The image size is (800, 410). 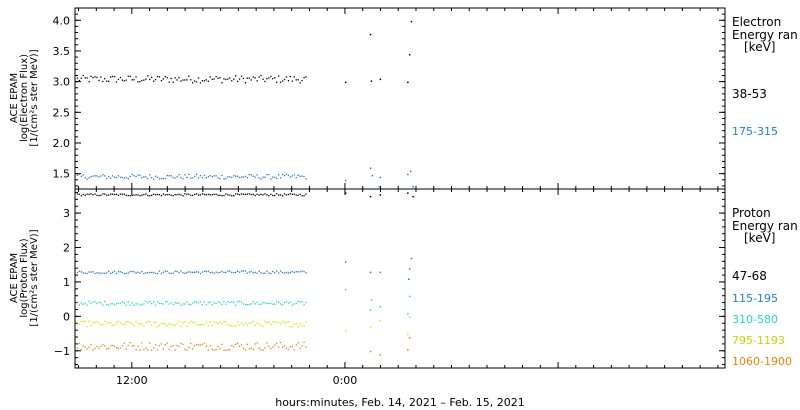 I want to click on proton-ytick-label: 1, so click(x=66, y=282).